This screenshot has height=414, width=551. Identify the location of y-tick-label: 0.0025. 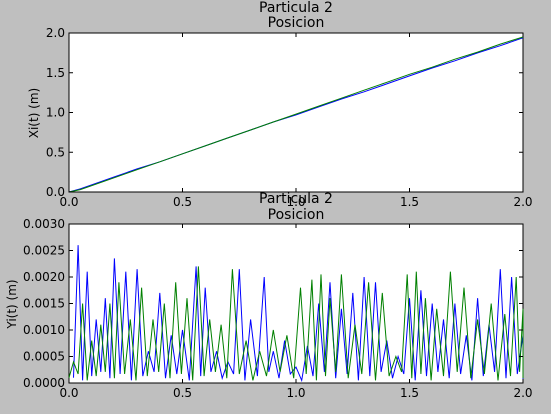
(44, 251).